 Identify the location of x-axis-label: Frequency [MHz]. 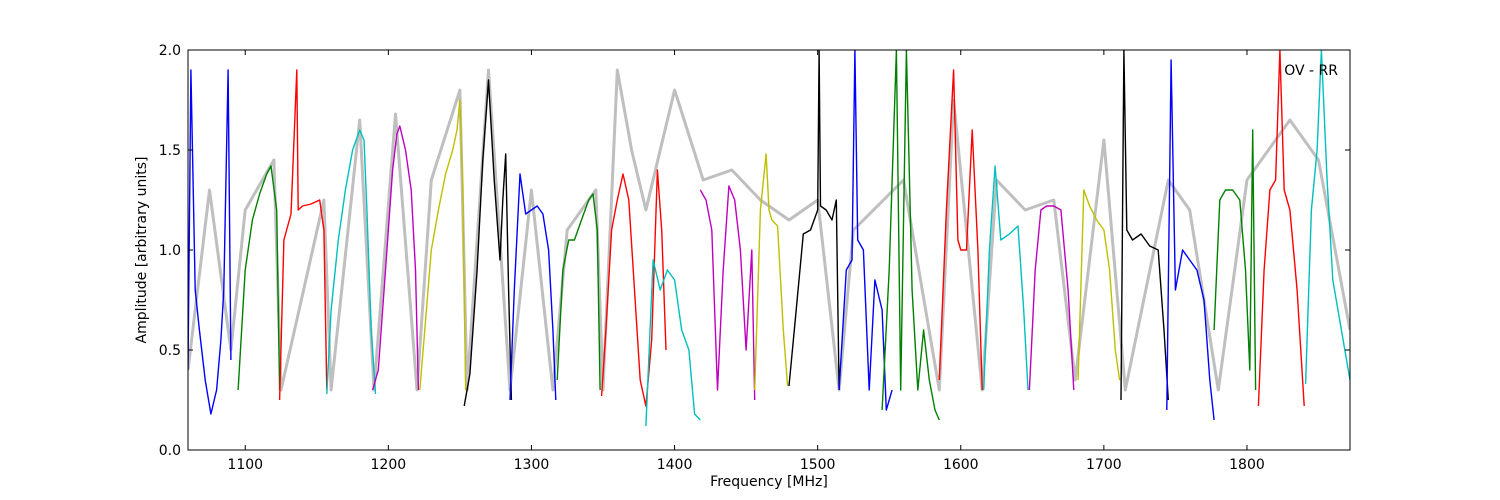
(769, 482).